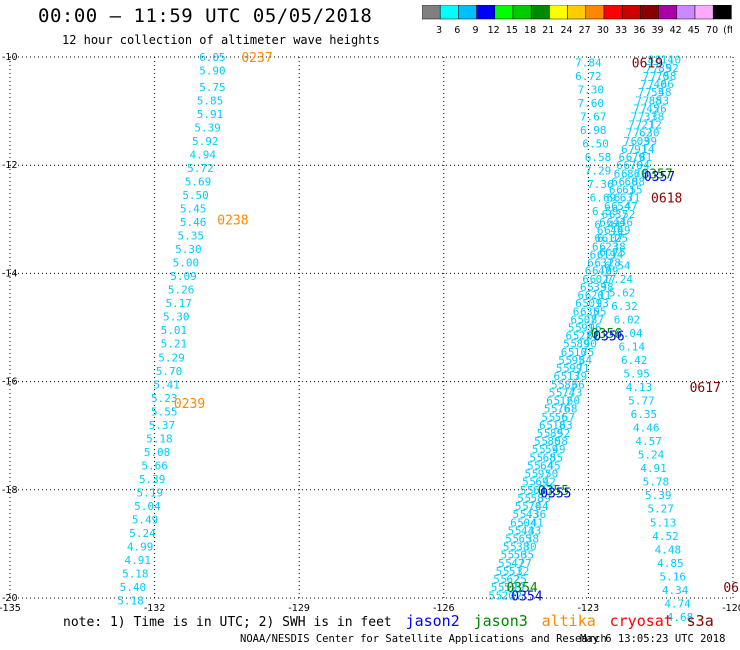 Image resolution: width=740 pixels, height=650 pixels. Describe the element at coordinates (571, 360) in the screenshot. I see `data-point: 5.95` at that location.